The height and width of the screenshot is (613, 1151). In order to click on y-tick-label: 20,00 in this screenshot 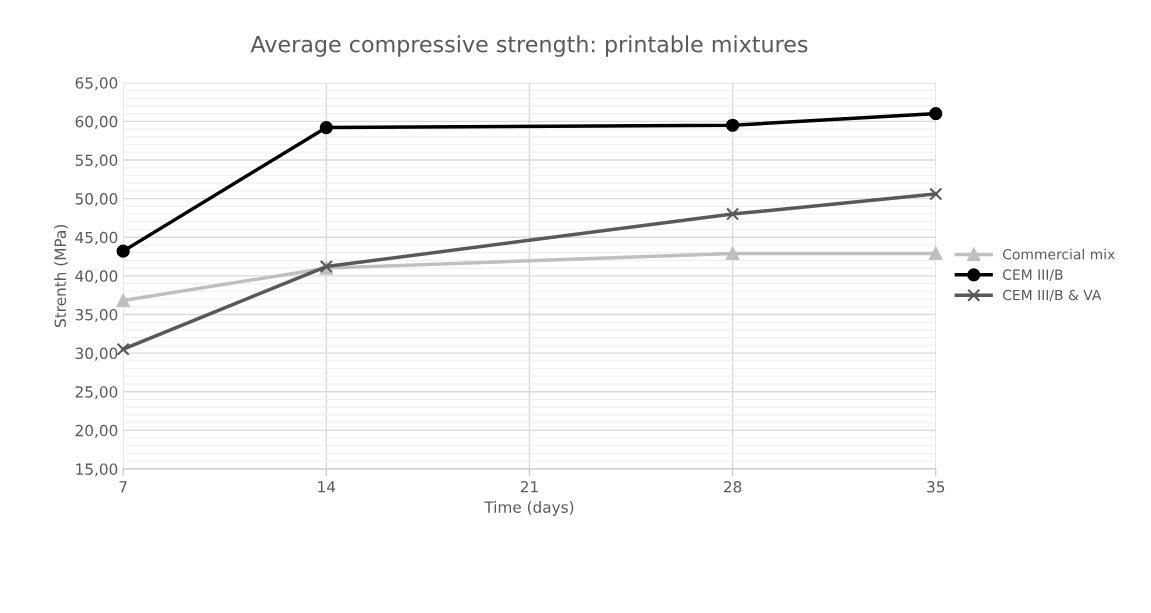, I will do `click(96, 431)`.